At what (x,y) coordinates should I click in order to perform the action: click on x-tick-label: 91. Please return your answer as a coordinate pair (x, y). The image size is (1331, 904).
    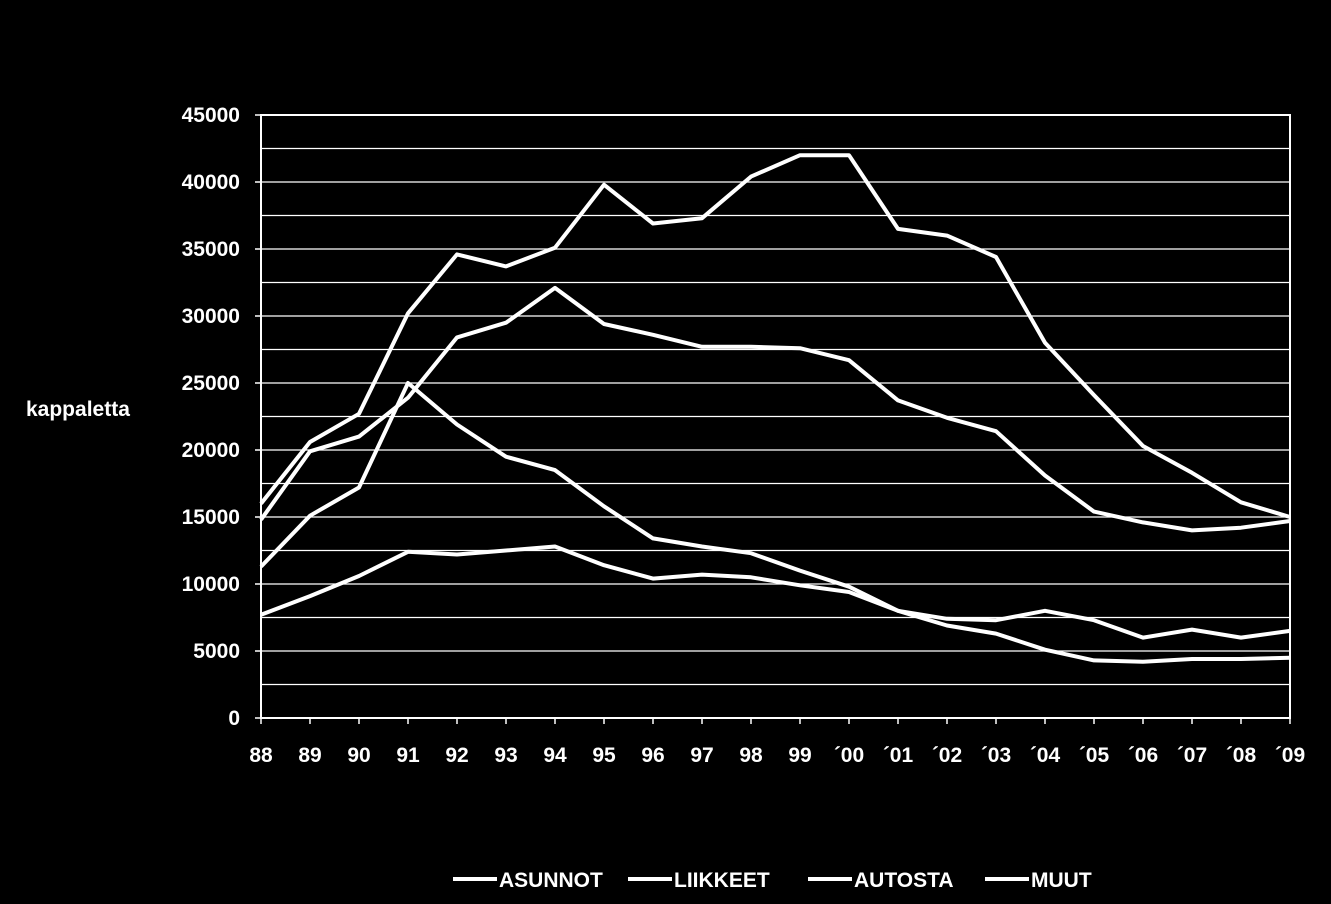
    Looking at the image, I should click on (408, 755).